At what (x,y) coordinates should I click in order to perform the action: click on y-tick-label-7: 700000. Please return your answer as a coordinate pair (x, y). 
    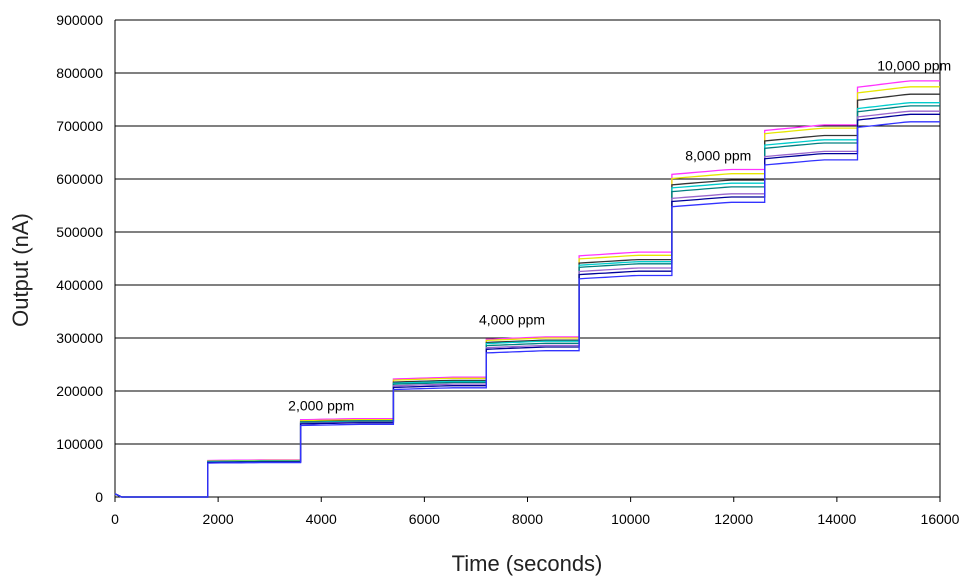
    Looking at the image, I should click on (79, 126).